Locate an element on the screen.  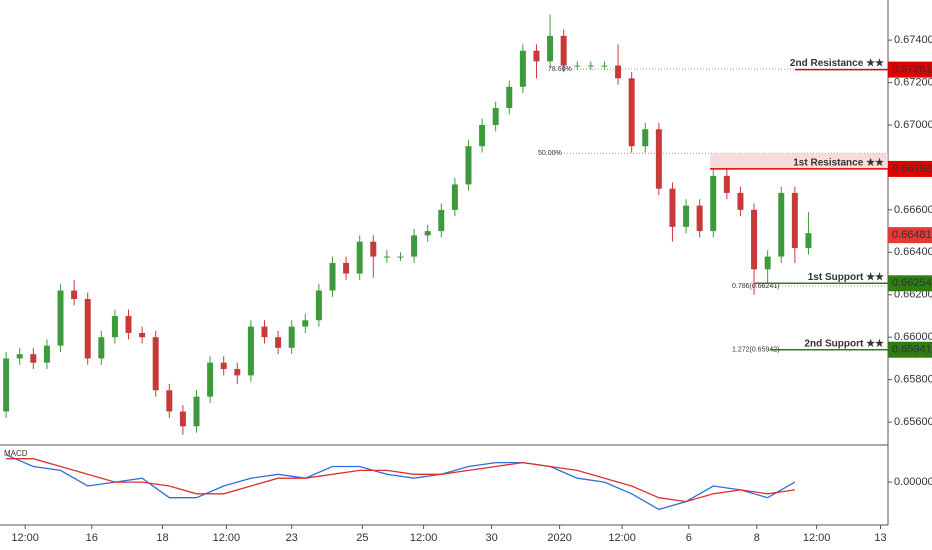
x-tick-label: 23 is located at coordinates (292, 538).